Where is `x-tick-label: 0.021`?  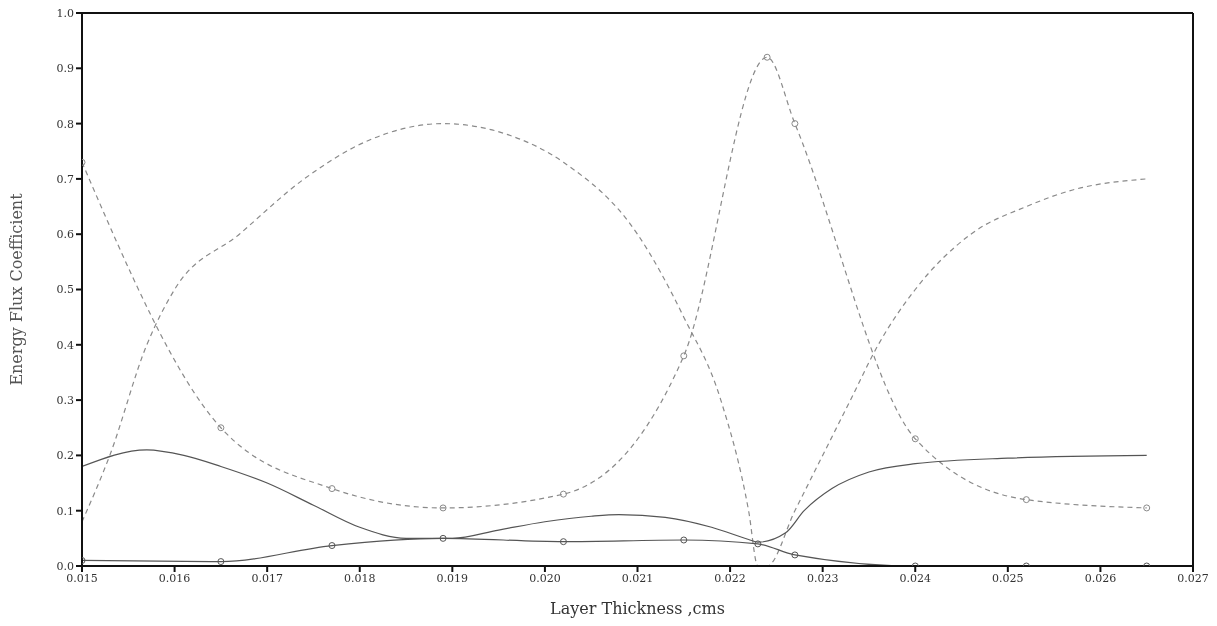
x-tick-label: 0.021 is located at coordinates (637, 578).